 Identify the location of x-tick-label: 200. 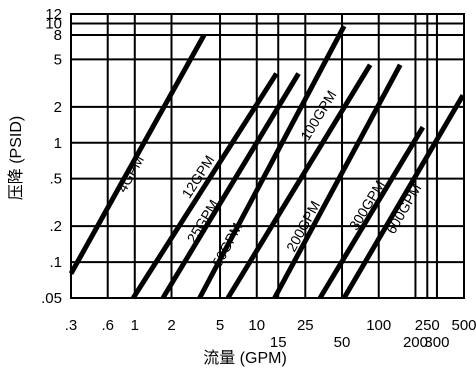
(415, 342).